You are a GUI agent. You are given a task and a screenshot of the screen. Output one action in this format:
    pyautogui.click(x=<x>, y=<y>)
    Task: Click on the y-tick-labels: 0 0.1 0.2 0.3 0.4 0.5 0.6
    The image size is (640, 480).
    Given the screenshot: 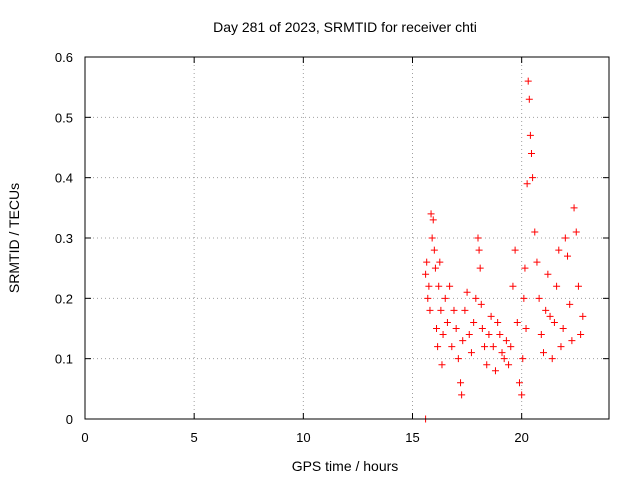 What is the action you would take?
    pyautogui.click(x=64, y=238)
    